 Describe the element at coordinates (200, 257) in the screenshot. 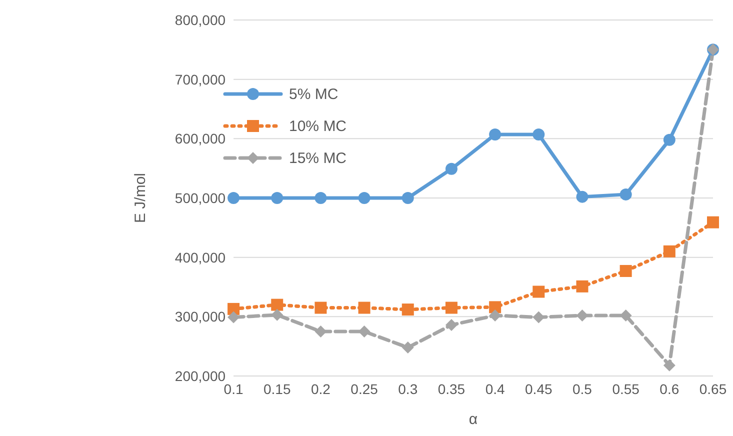

I see `y-tick-label: 400,000` at that location.